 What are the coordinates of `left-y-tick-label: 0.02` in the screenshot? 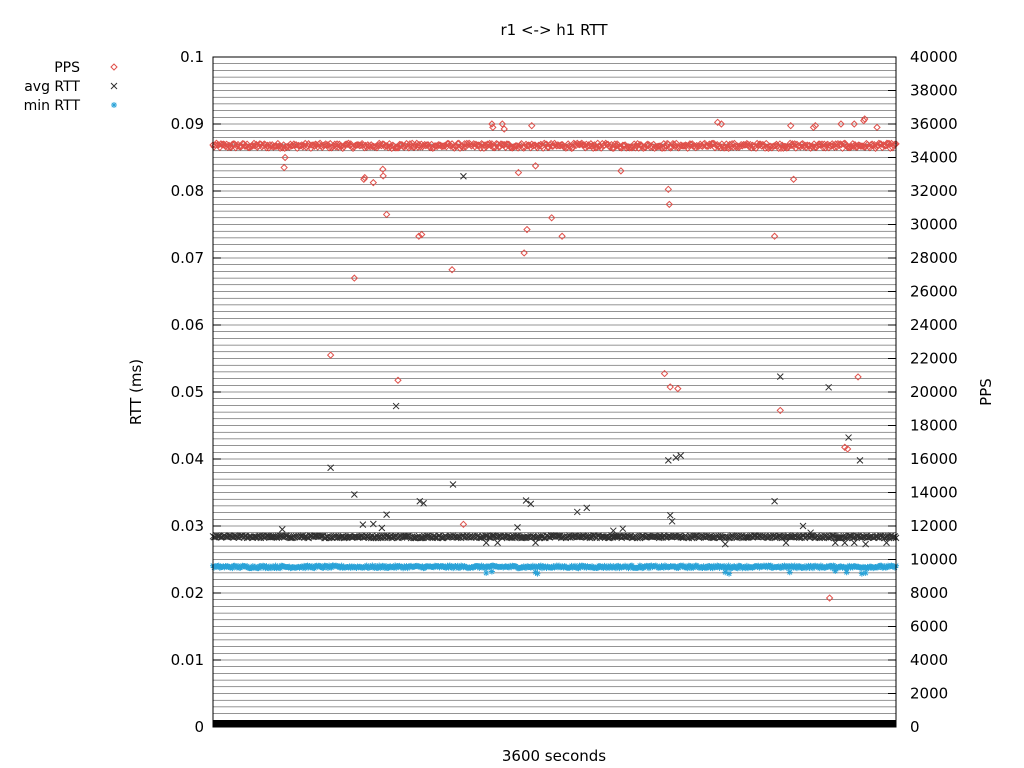 It's located at (187, 593).